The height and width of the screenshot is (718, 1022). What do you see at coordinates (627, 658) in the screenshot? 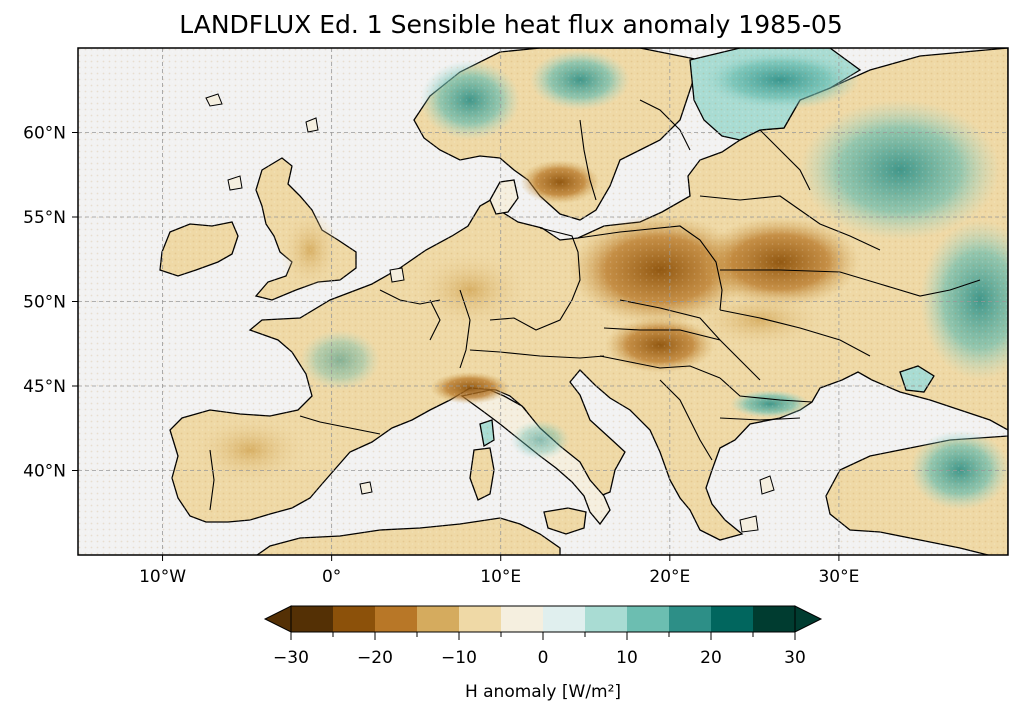
I see `colorbar-tick-label: 10` at bounding box center [627, 658].